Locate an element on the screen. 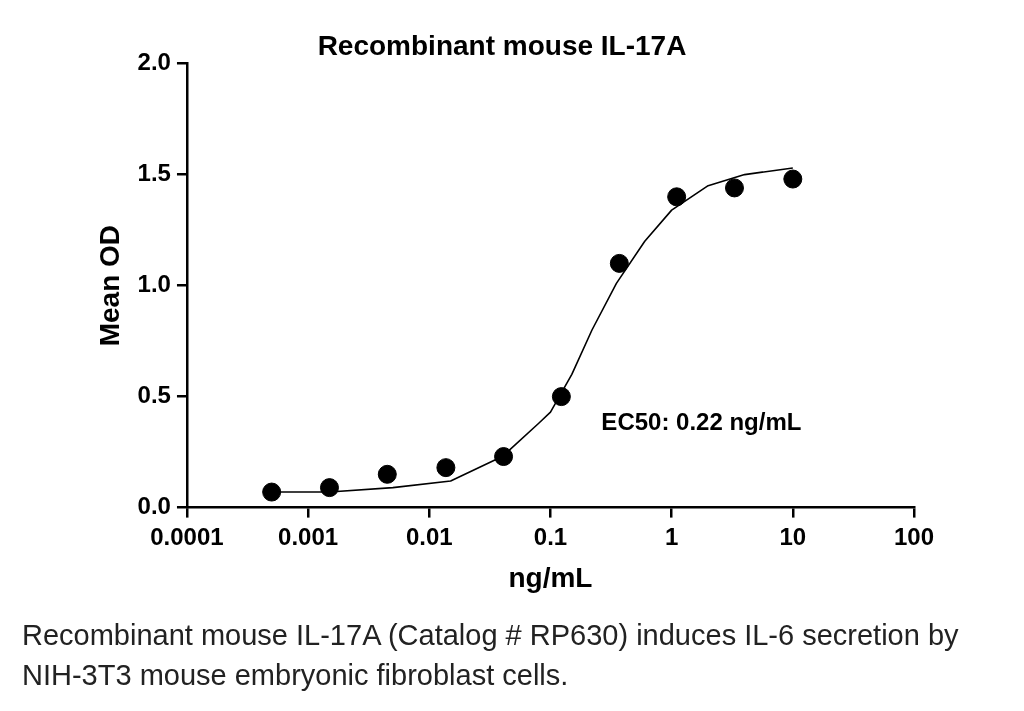 The width and height of the screenshot is (1024, 711). x-tick-label: 10 is located at coordinates (793, 536).